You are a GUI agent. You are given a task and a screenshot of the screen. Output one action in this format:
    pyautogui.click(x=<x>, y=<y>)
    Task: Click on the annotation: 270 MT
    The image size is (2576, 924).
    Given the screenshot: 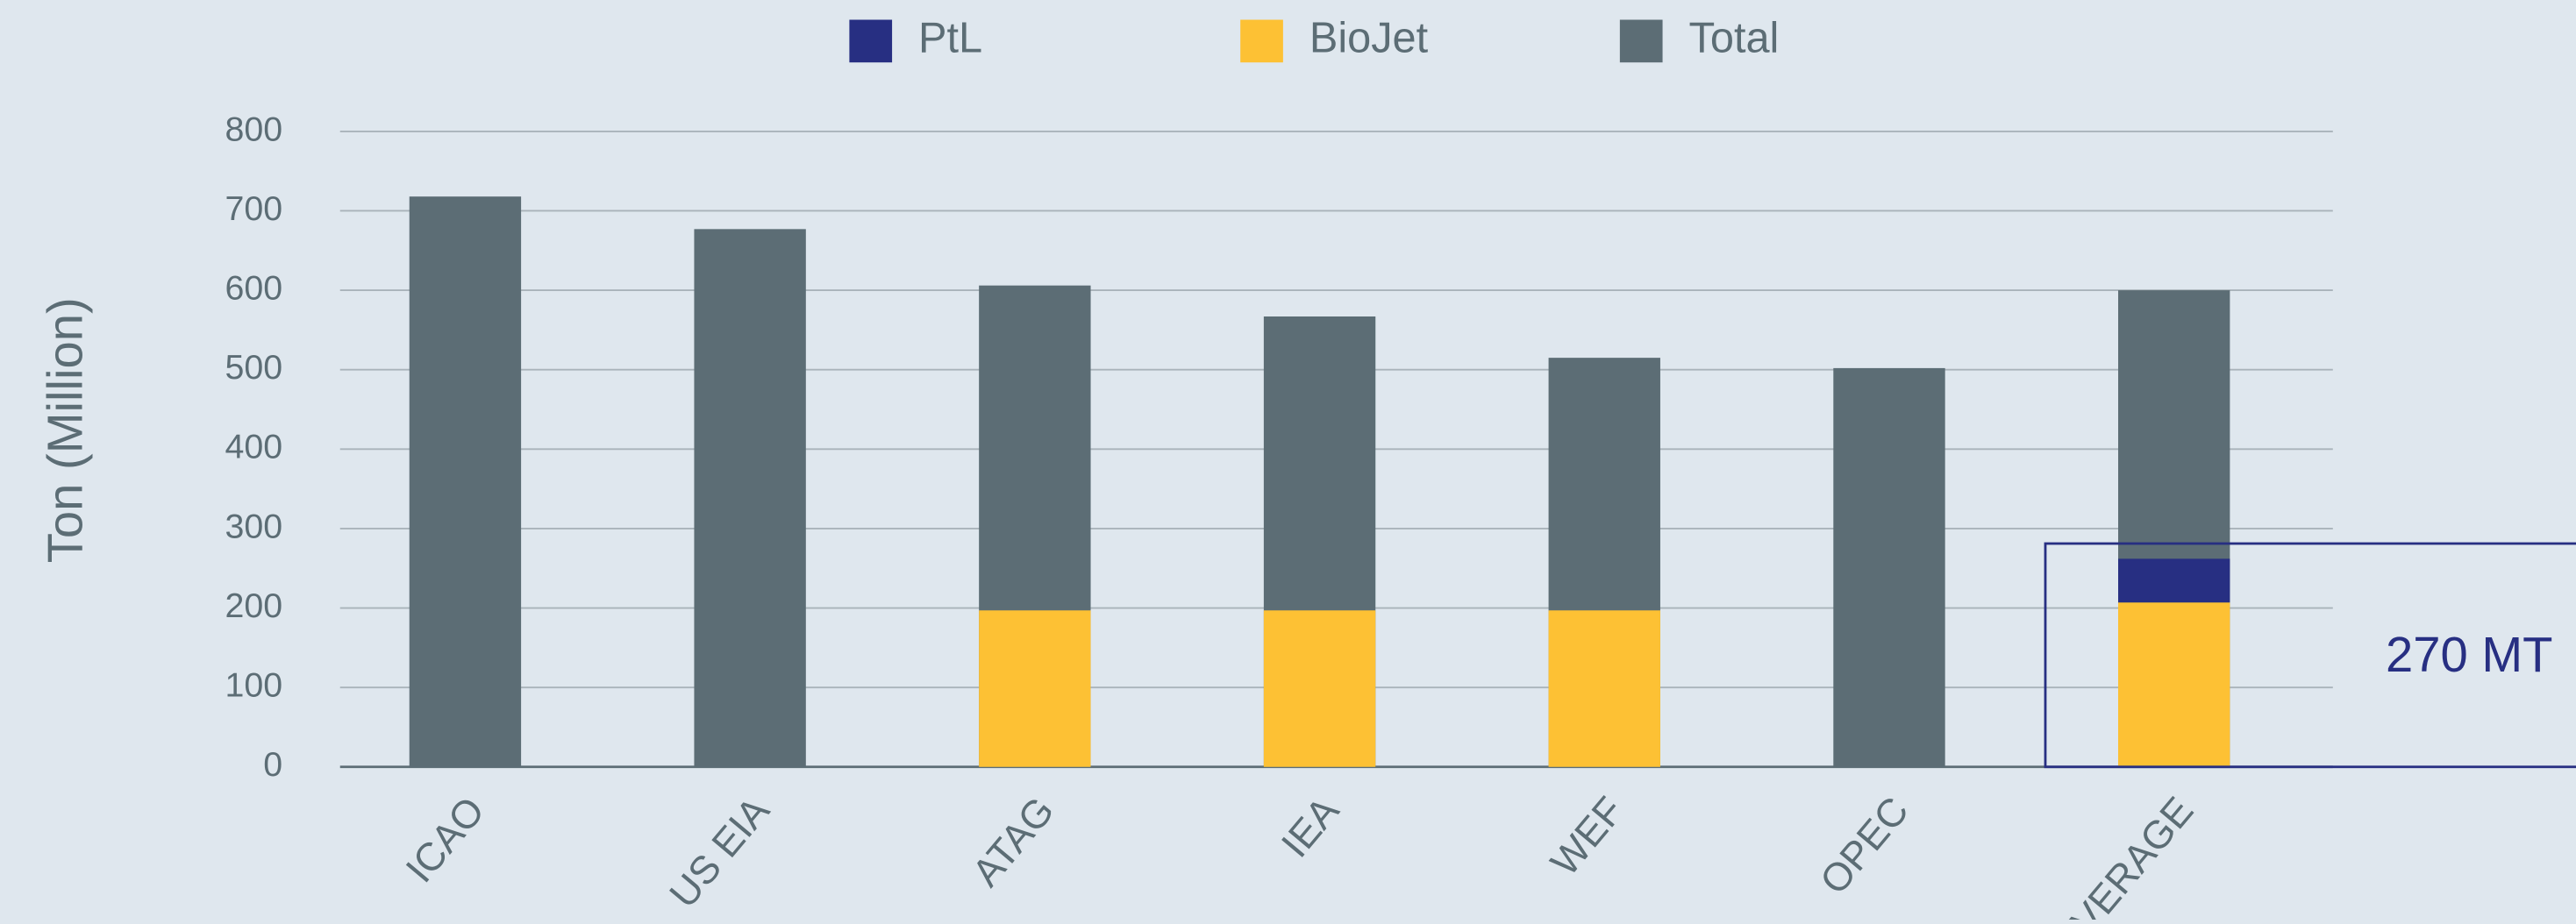 What is the action you would take?
    pyautogui.click(x=2469, y=655)
    